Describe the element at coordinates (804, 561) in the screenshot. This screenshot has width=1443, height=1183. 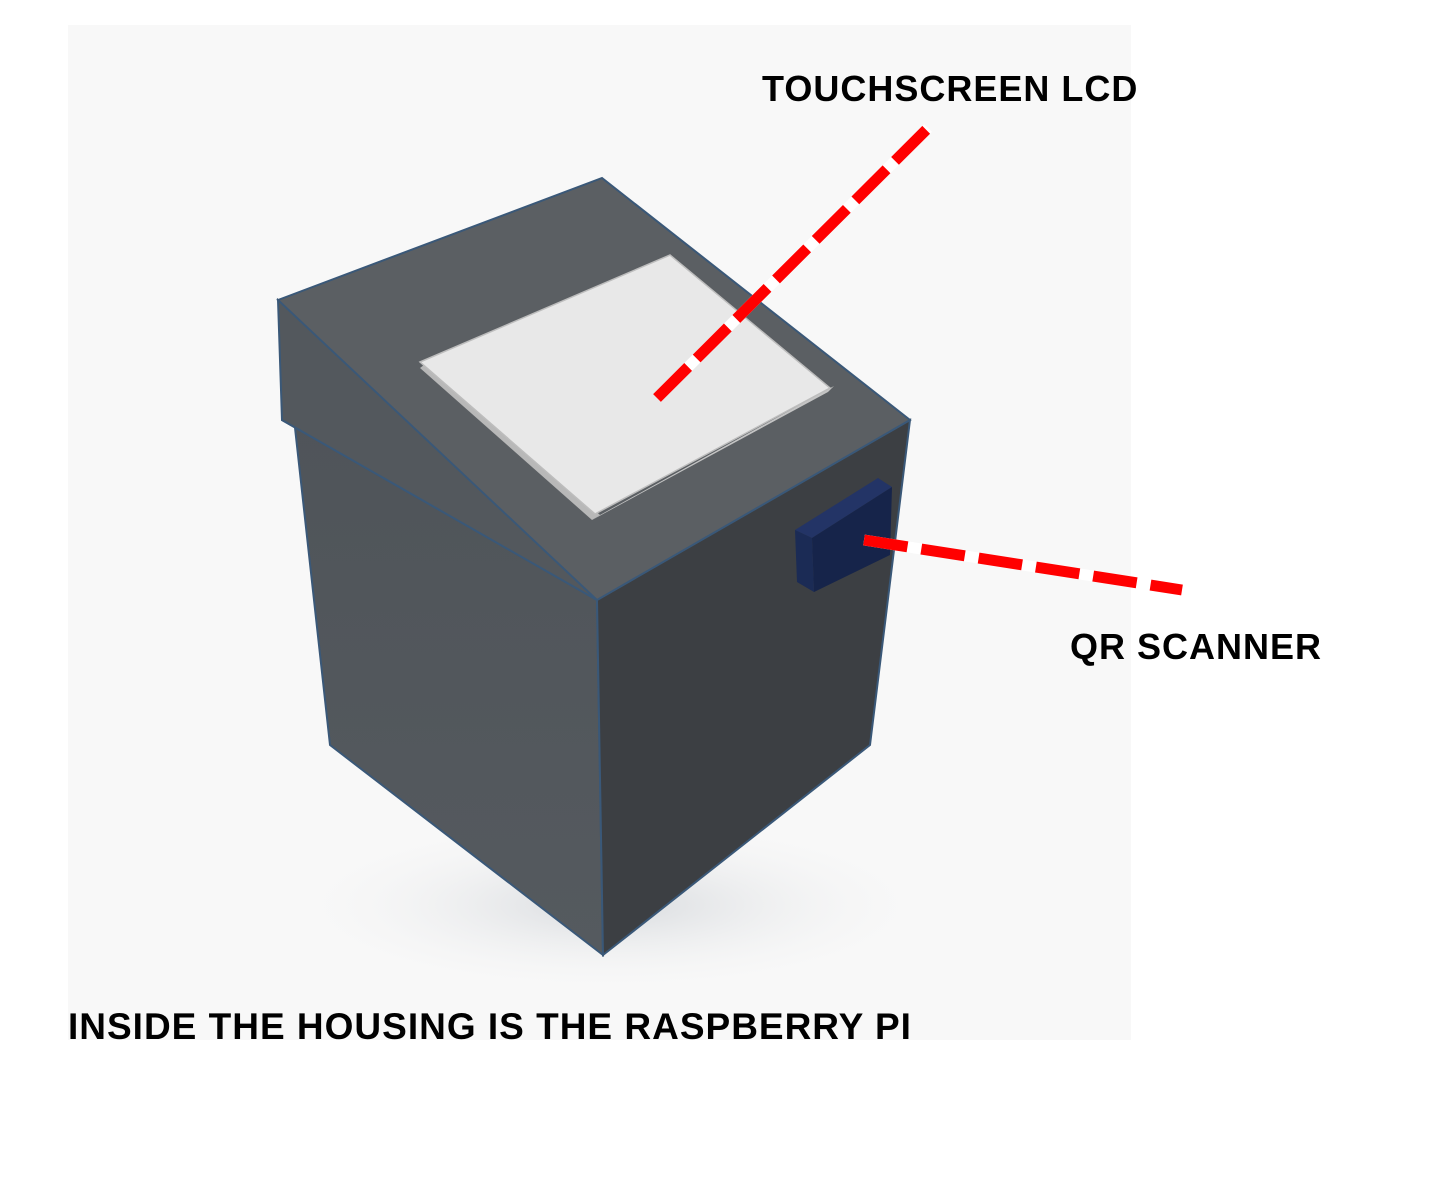
I see `scanner-side` at that location.